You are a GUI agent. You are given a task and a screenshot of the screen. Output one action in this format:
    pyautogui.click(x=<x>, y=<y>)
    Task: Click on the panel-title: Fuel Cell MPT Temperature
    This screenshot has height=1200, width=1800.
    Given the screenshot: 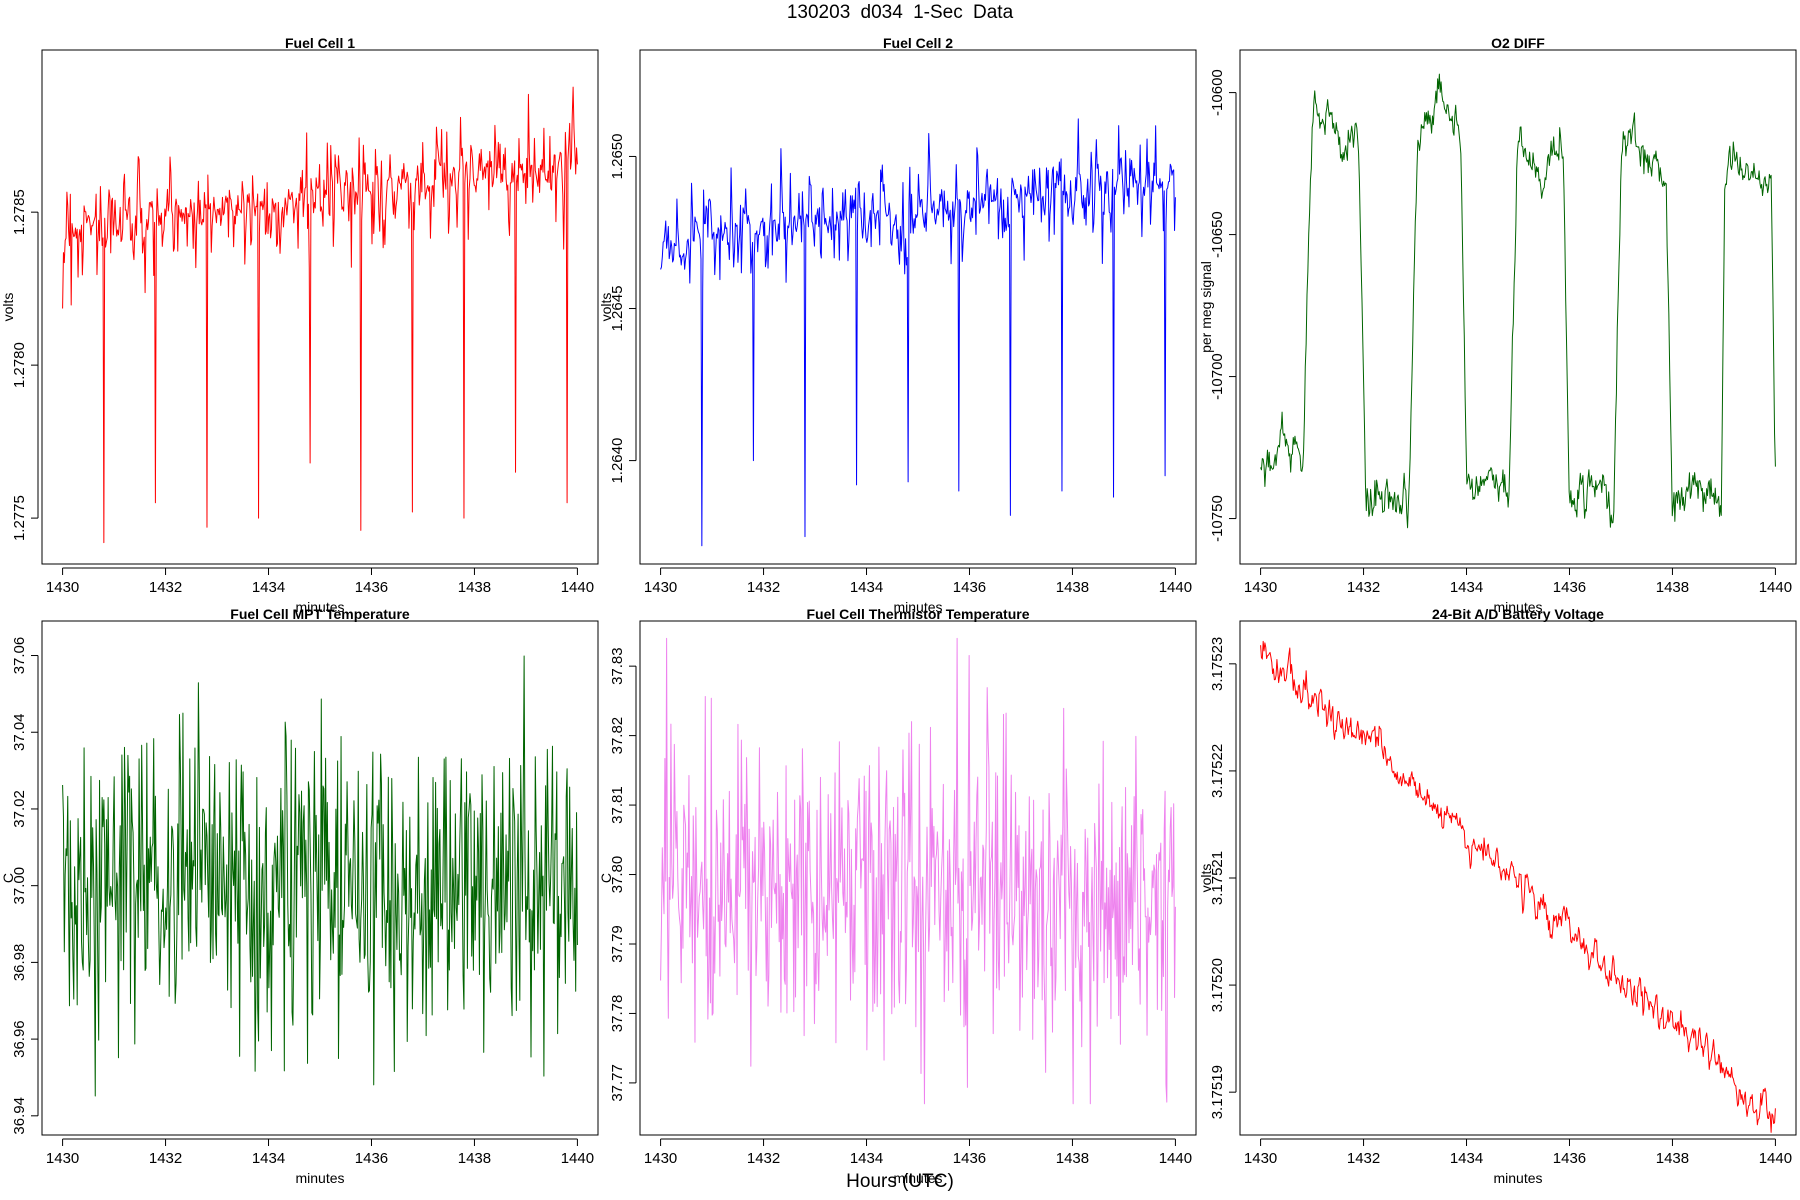 What is the action you would take?
    pyautogui.click(x=320, y=614)
    